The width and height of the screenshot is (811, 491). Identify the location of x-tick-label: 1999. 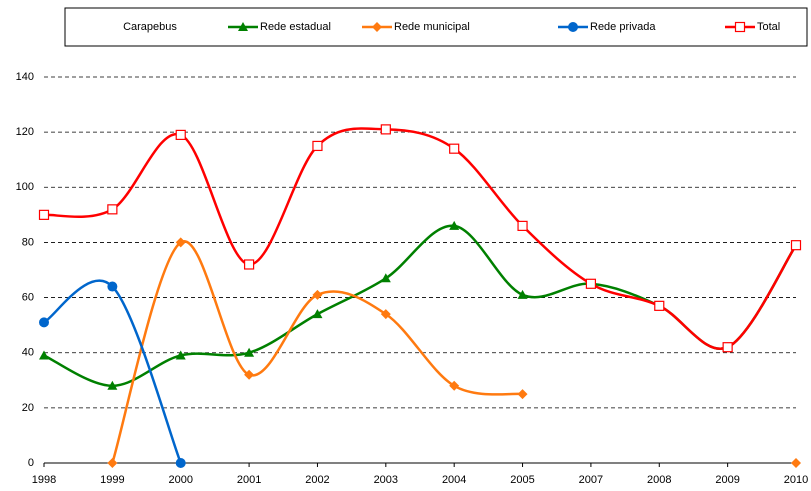
(112, 480).